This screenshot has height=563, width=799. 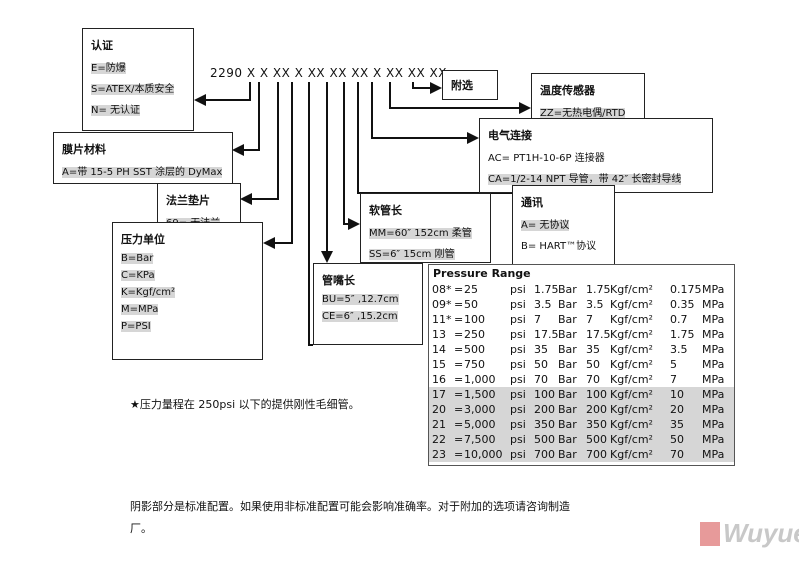 I want to click on table-cell: 35, so click(x=677, y=424).